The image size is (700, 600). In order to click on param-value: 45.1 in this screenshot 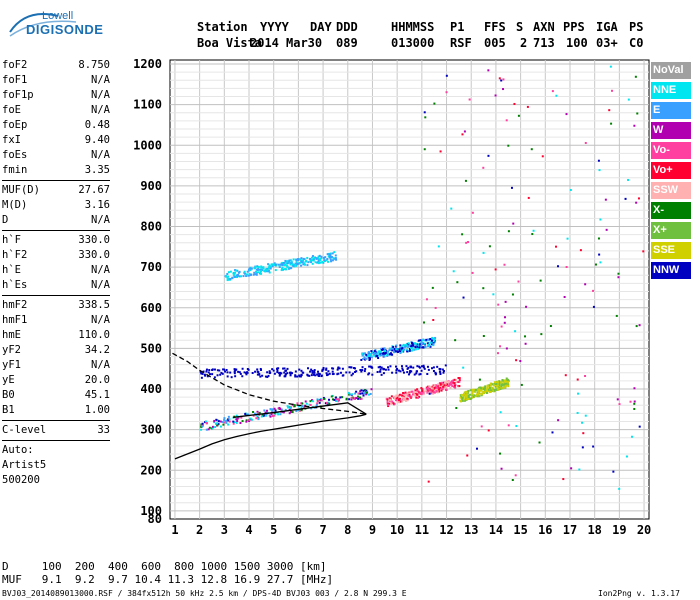, I will do `click(97, 395)`.